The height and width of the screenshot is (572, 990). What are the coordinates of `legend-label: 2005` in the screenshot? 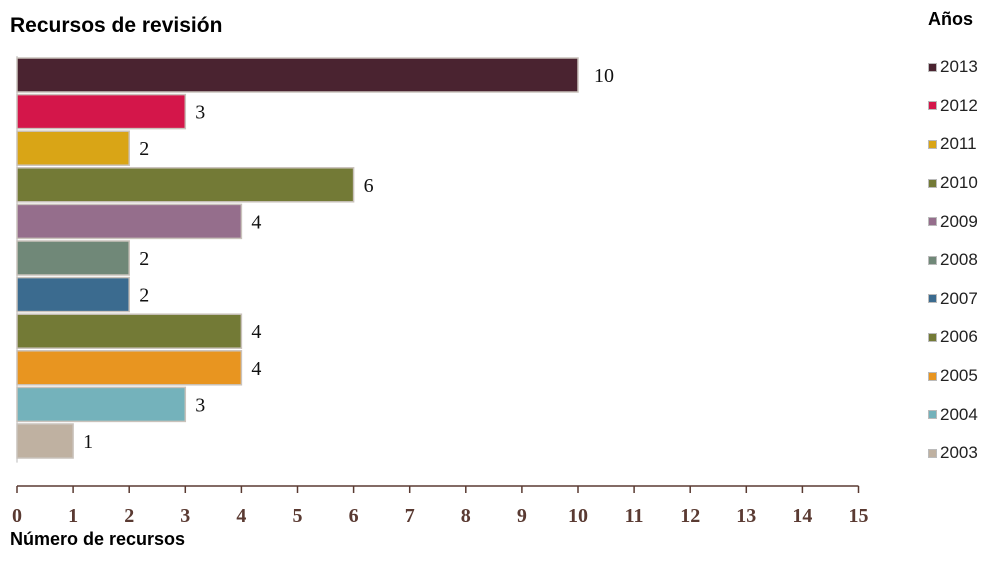 It's located at (959, 376).